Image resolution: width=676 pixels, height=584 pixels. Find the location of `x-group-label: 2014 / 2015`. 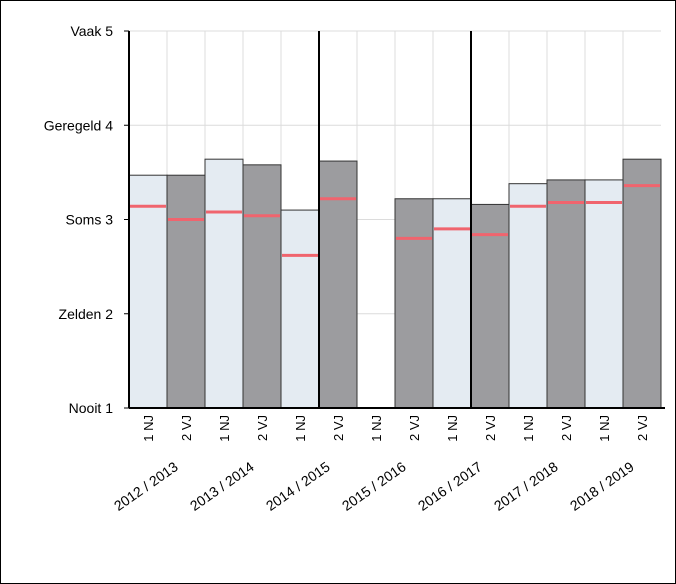

x-group-label: 2014 / 2015 is located at coordinates (298, 486).